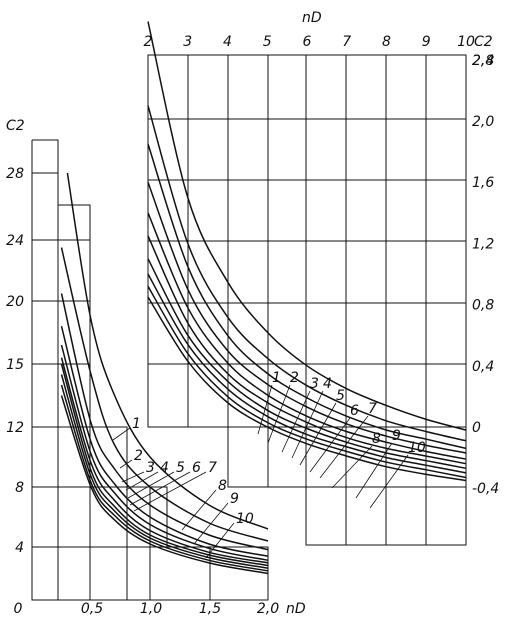 The height and width of the screenshot is (636, 505). What do you see at coordinates (376, 439) in the screenshot?
I see `right-series-label: 8` at bounding box center [376, 439].